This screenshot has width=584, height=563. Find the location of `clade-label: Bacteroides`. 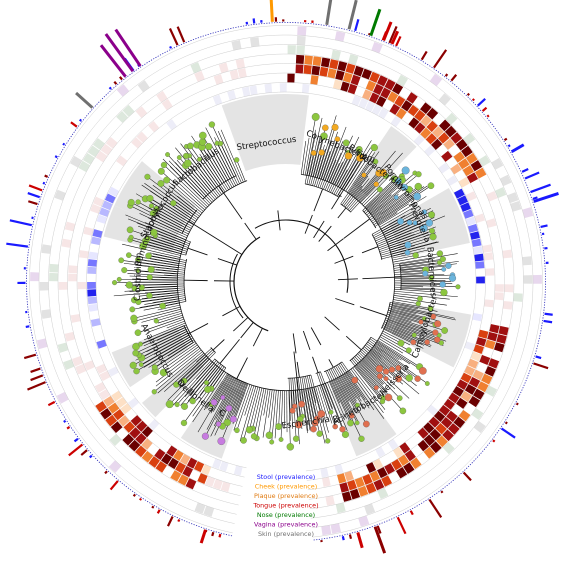

clade-label: Bacteroides is located at coordinates (431, 271).